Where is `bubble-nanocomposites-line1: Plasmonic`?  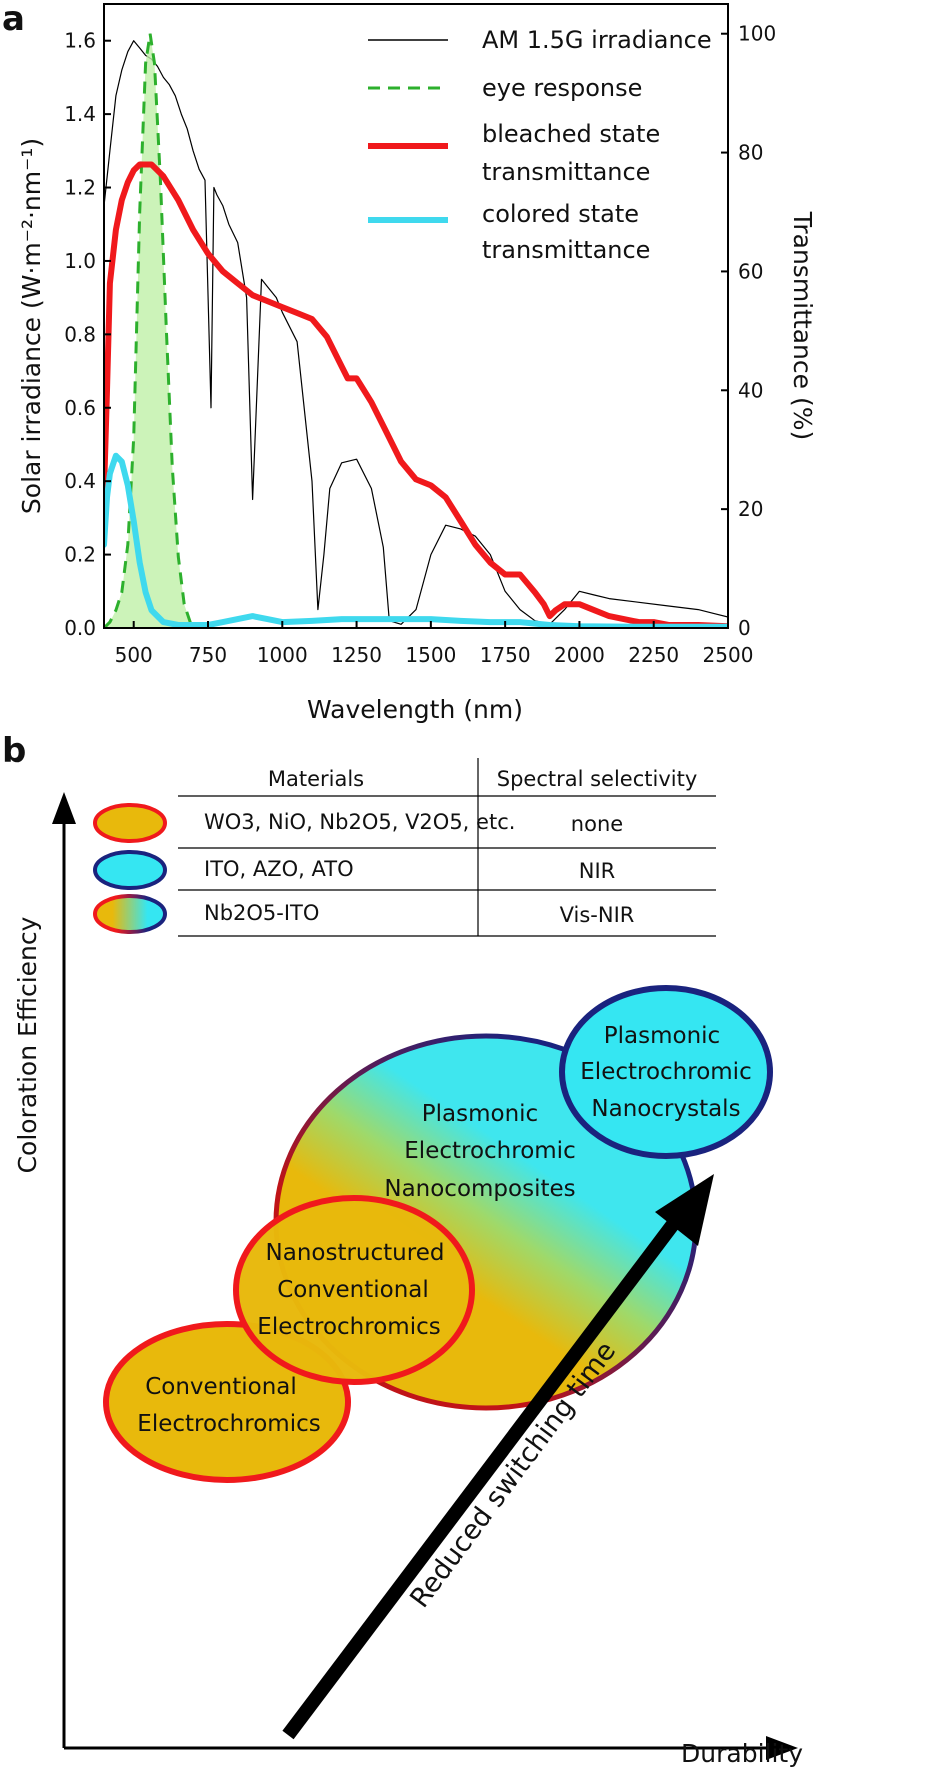
bubble-nanocomposites-line1: Plasmonic is located at coordinates (480, 1114).